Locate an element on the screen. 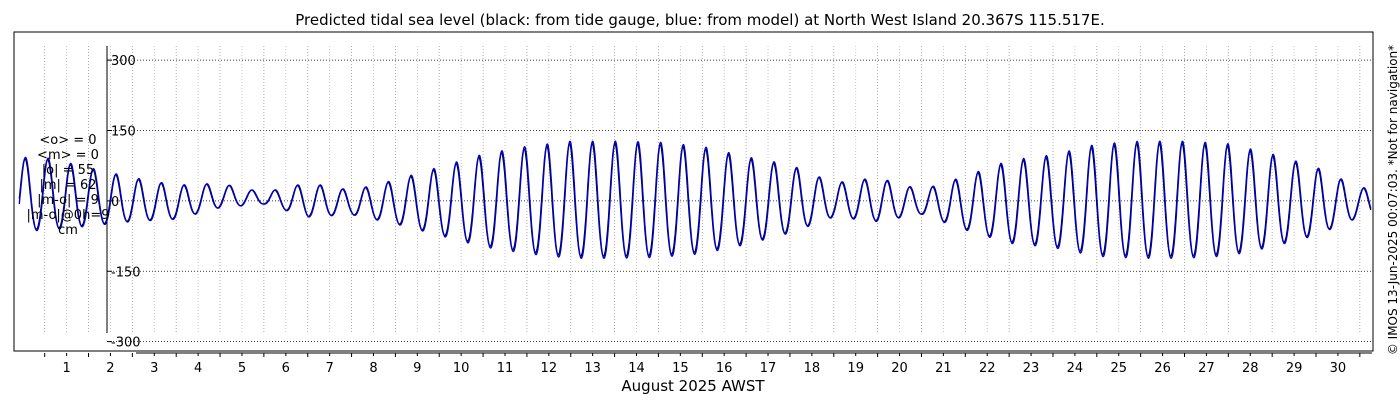 This screenshot has width=1400, height=400. x-tick-label: 17 is located at coordinates (768, 368).